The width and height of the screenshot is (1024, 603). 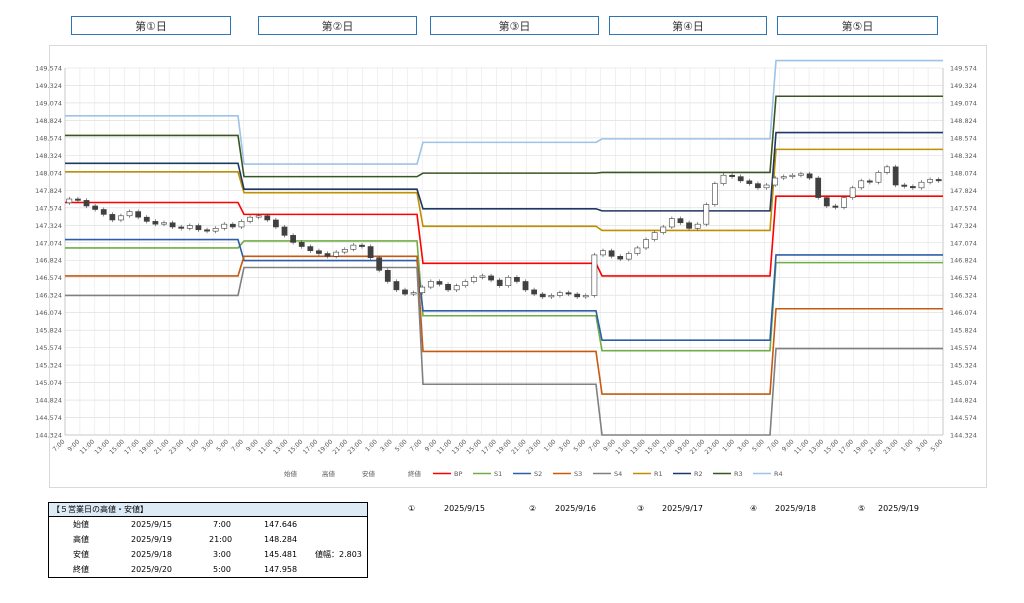 I want to click on y-tick-label-right: 146.574, so click(x=963, y=278).